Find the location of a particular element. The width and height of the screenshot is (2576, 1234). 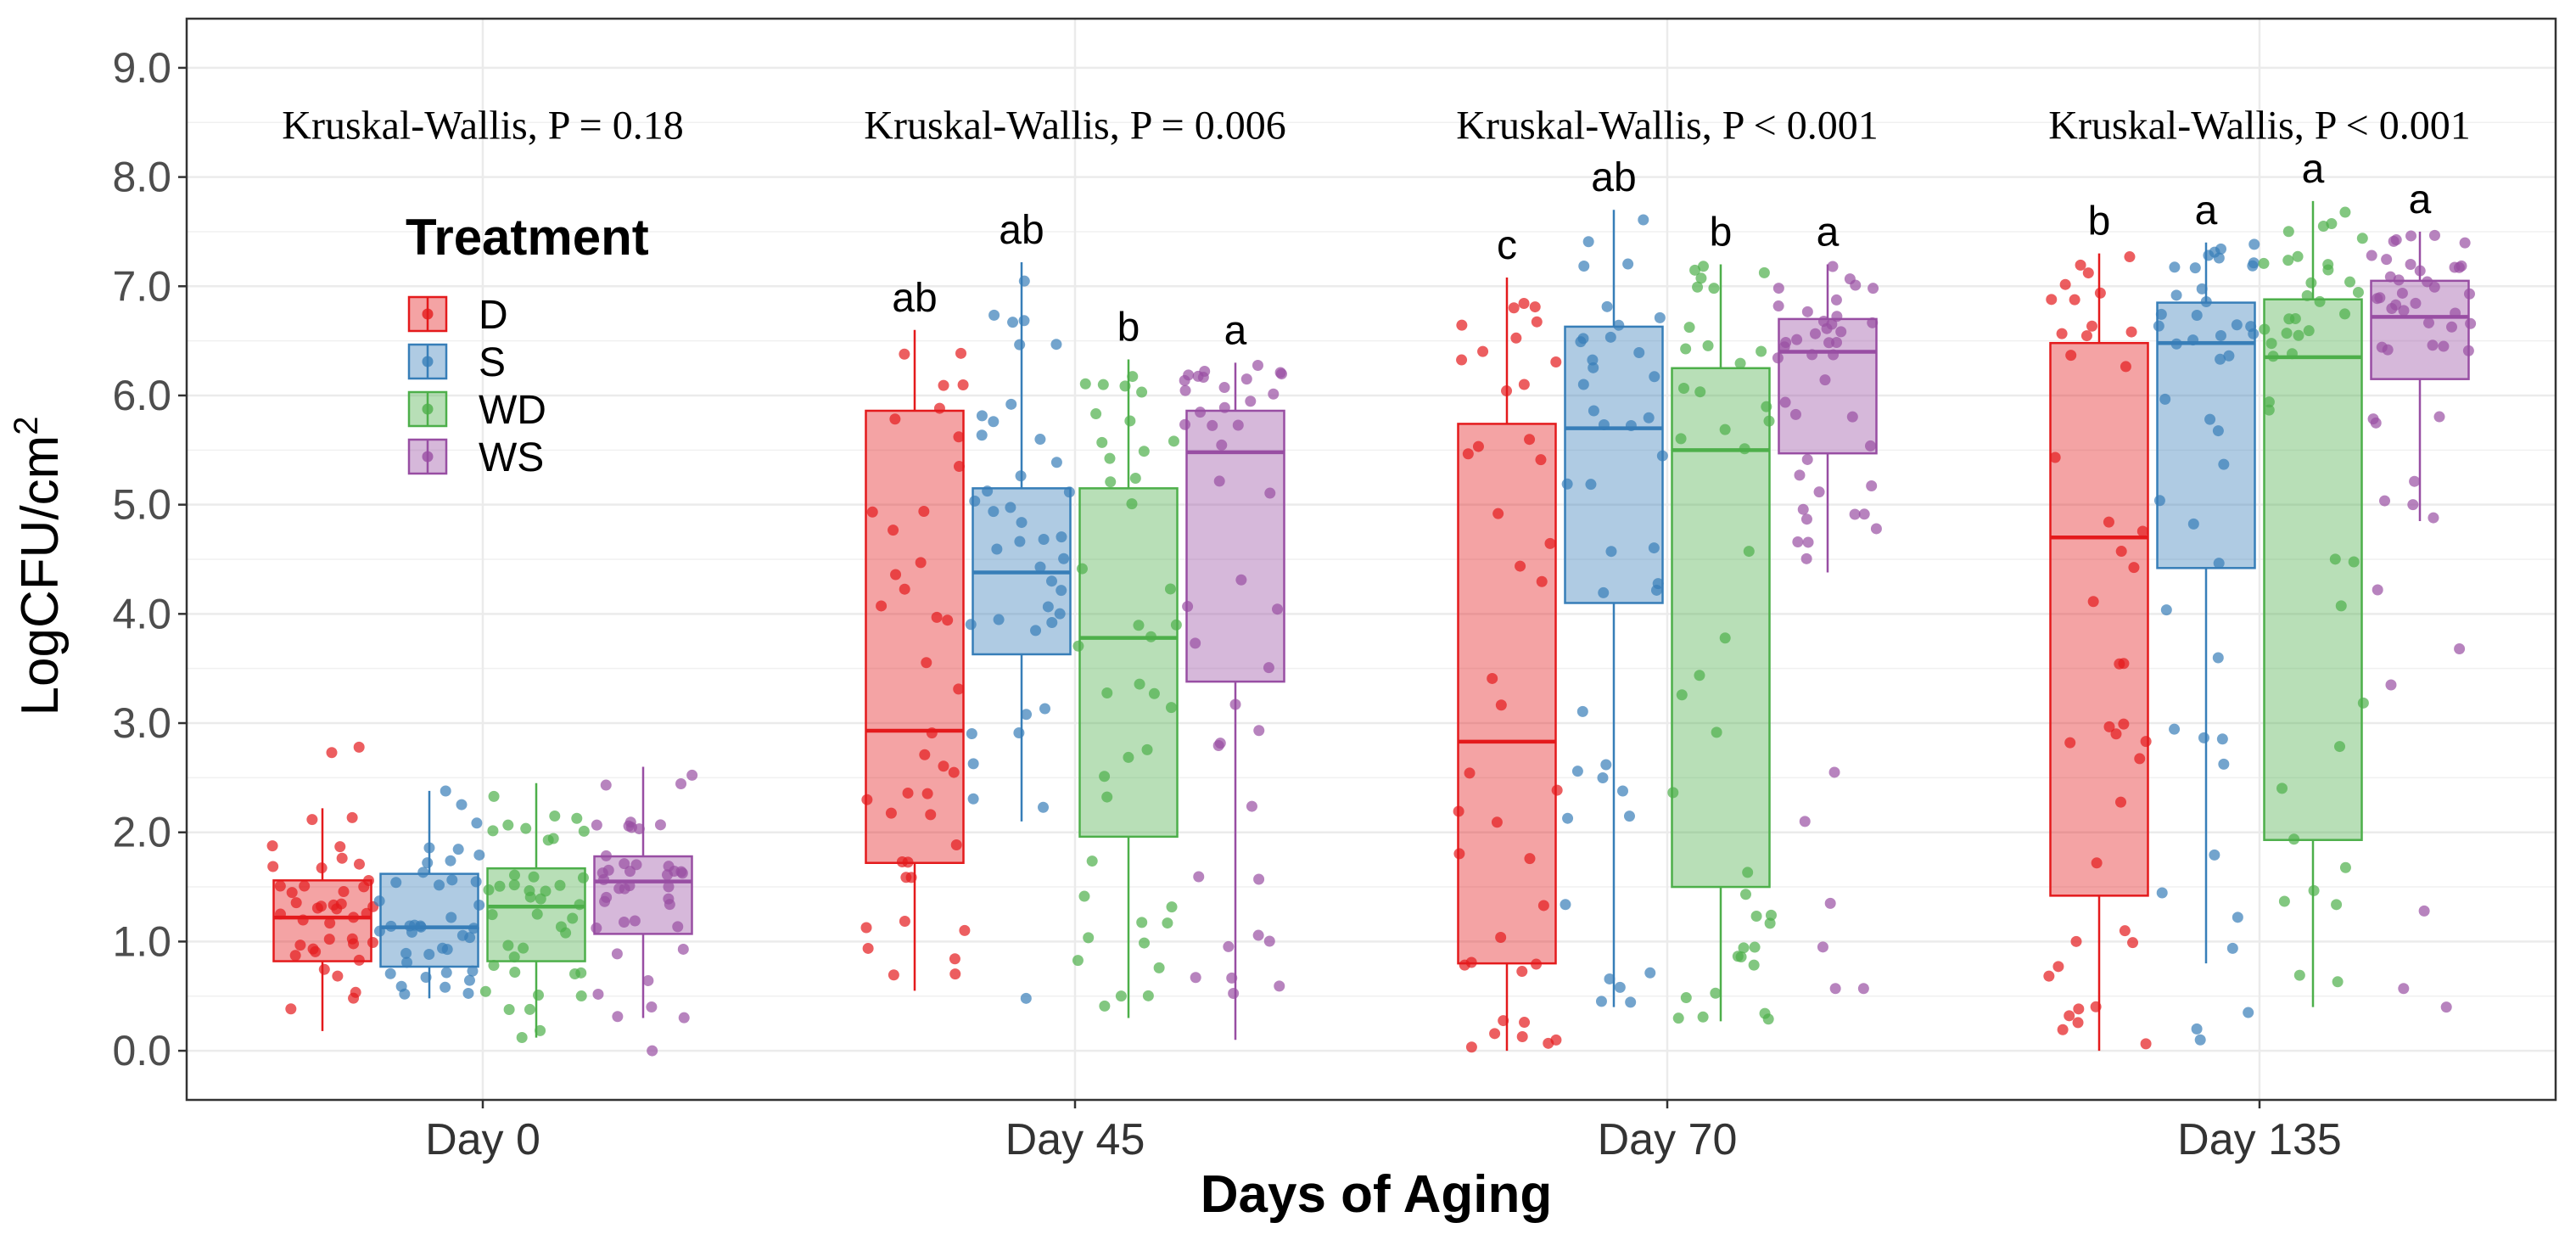

x-tick-label: Day 0 is located at coordinates (483, 1139).